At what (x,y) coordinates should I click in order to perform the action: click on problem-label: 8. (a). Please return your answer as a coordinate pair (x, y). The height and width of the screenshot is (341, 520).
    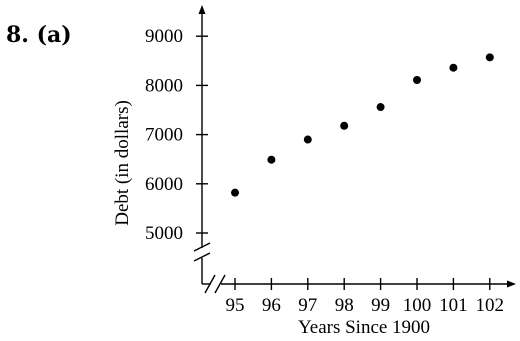
    Looking at the image, I should click on (39, 35).